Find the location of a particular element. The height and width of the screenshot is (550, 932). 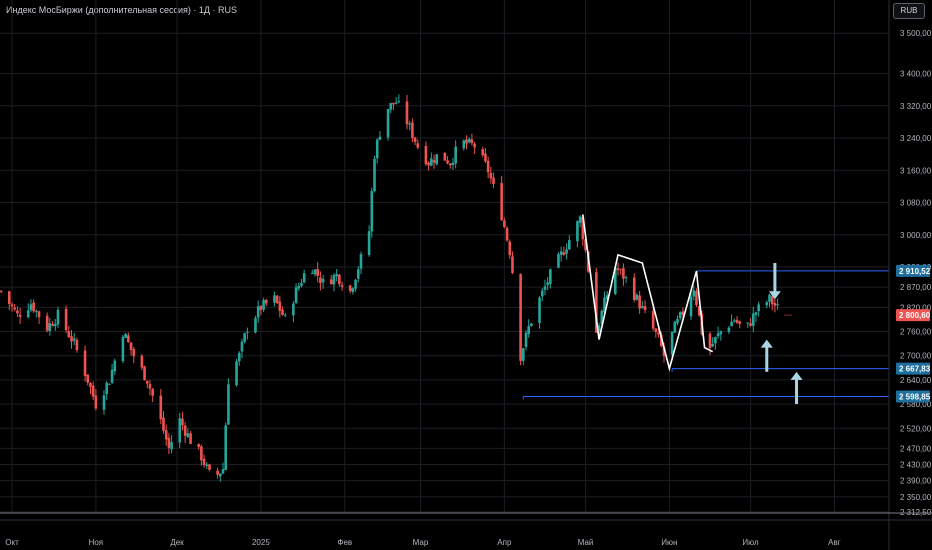

last-price-tag-bg is located at coordinates (913, 315).